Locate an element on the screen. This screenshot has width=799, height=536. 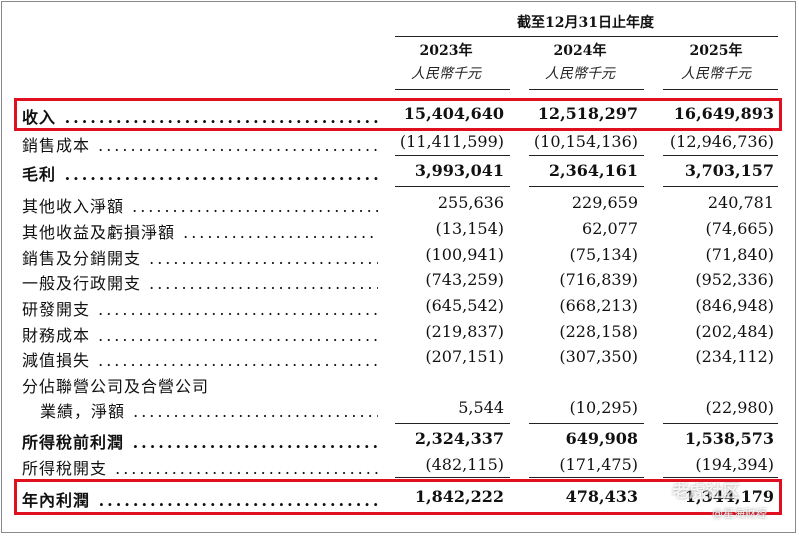
value-2025: (12,946,736) is located at coordinates (721, 141).